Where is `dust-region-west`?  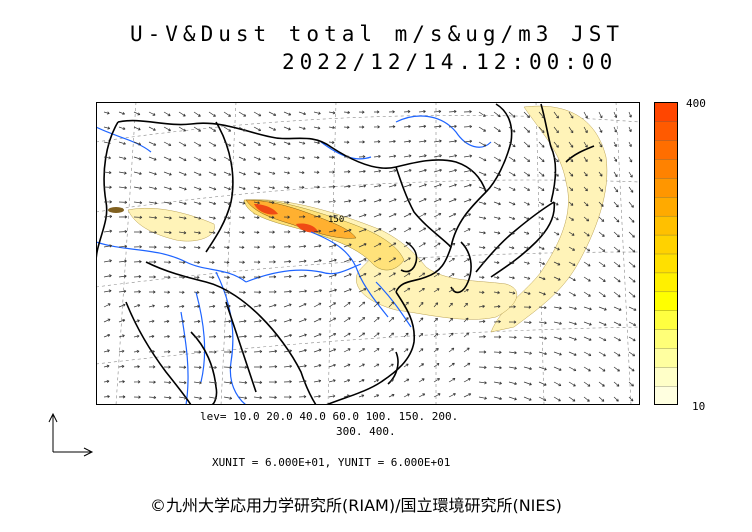
dust-region-west is located at coordinates (171, 224).